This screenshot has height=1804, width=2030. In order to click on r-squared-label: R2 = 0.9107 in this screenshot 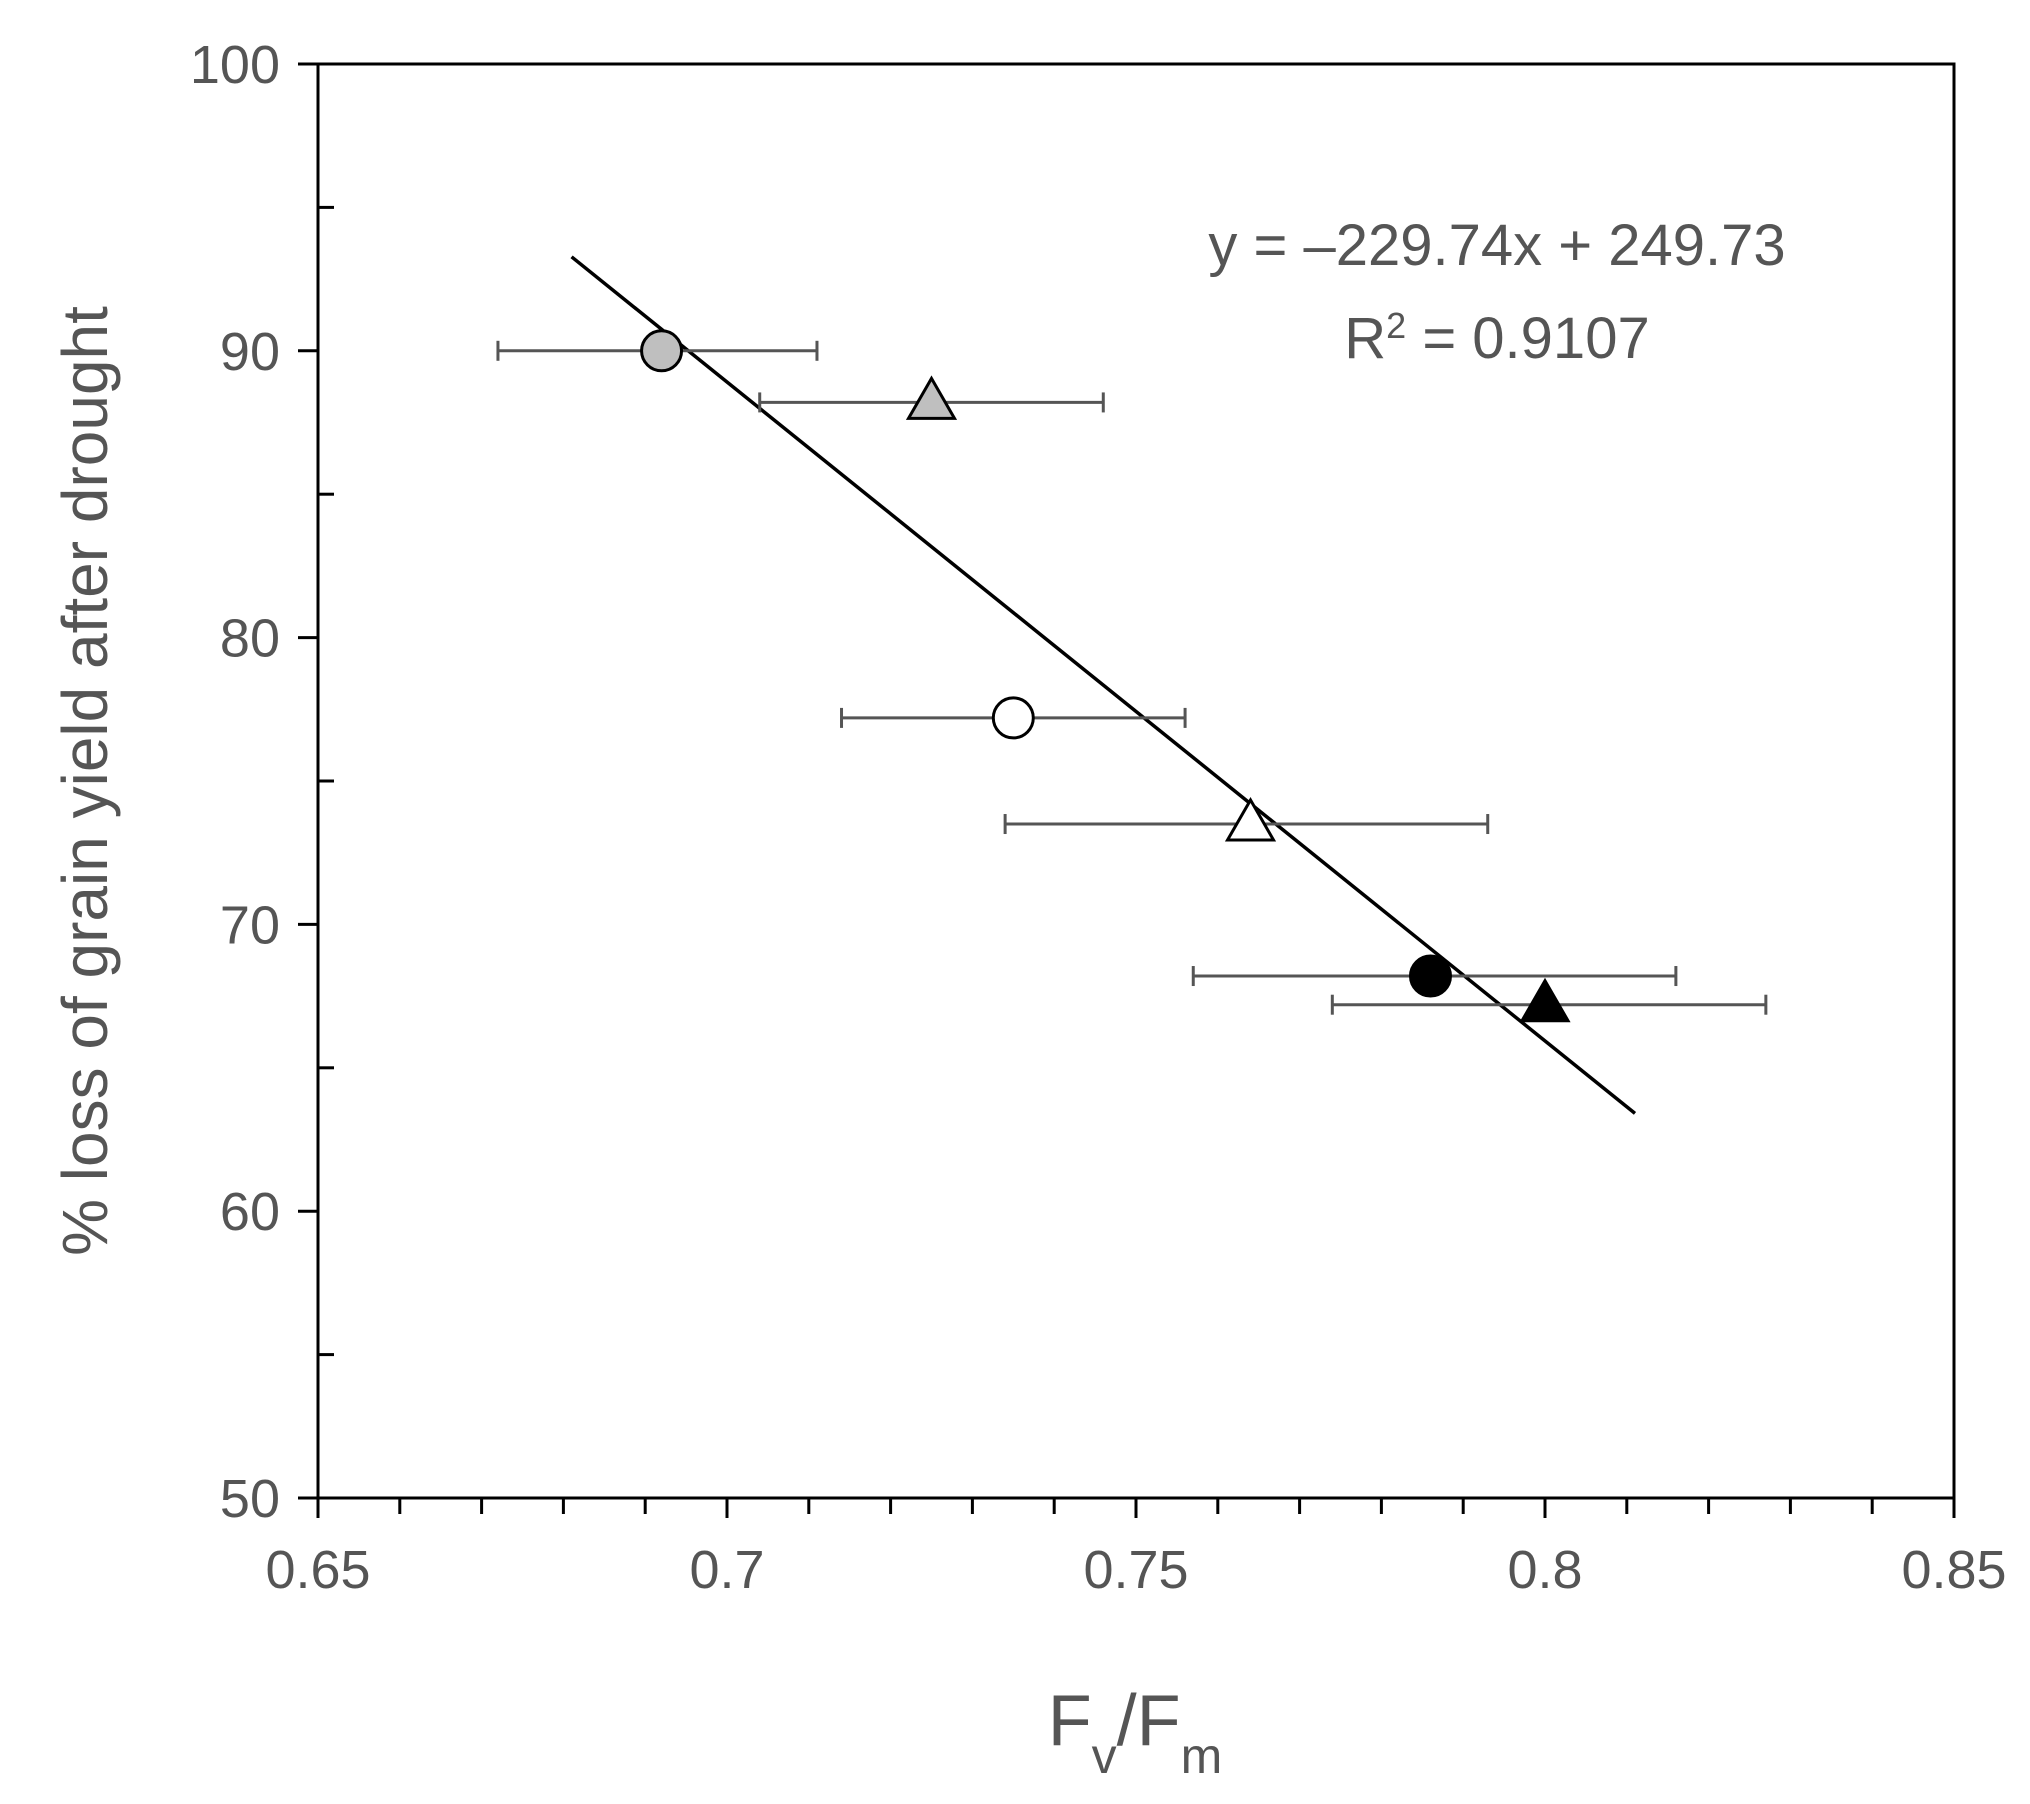, I will do `click(1496, 338)`.